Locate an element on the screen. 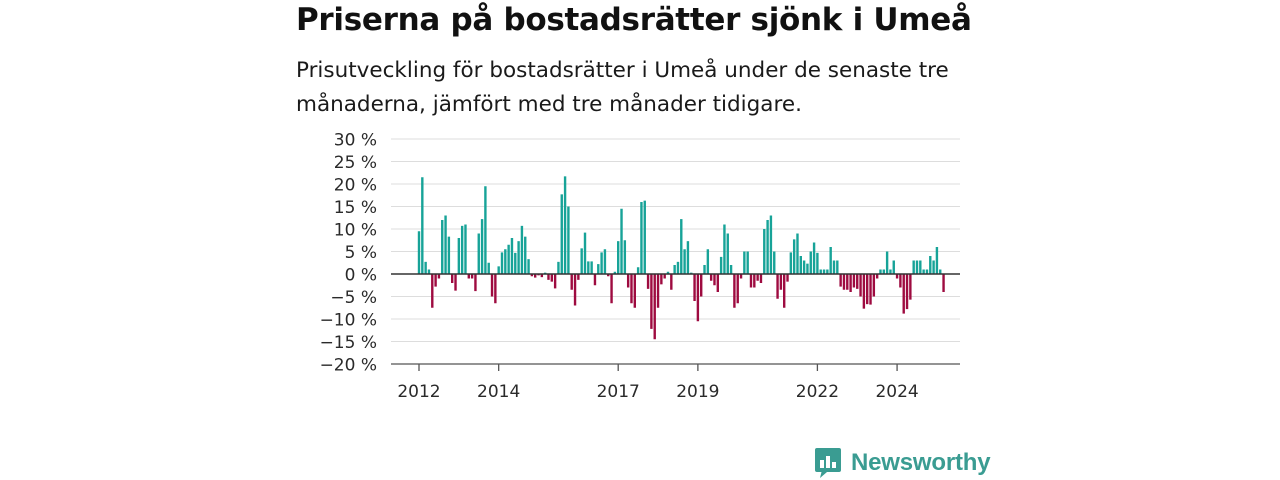 This screenshot has width=1280, height=480. y-tick-label: 10 % is located at coordinates (355, 231).